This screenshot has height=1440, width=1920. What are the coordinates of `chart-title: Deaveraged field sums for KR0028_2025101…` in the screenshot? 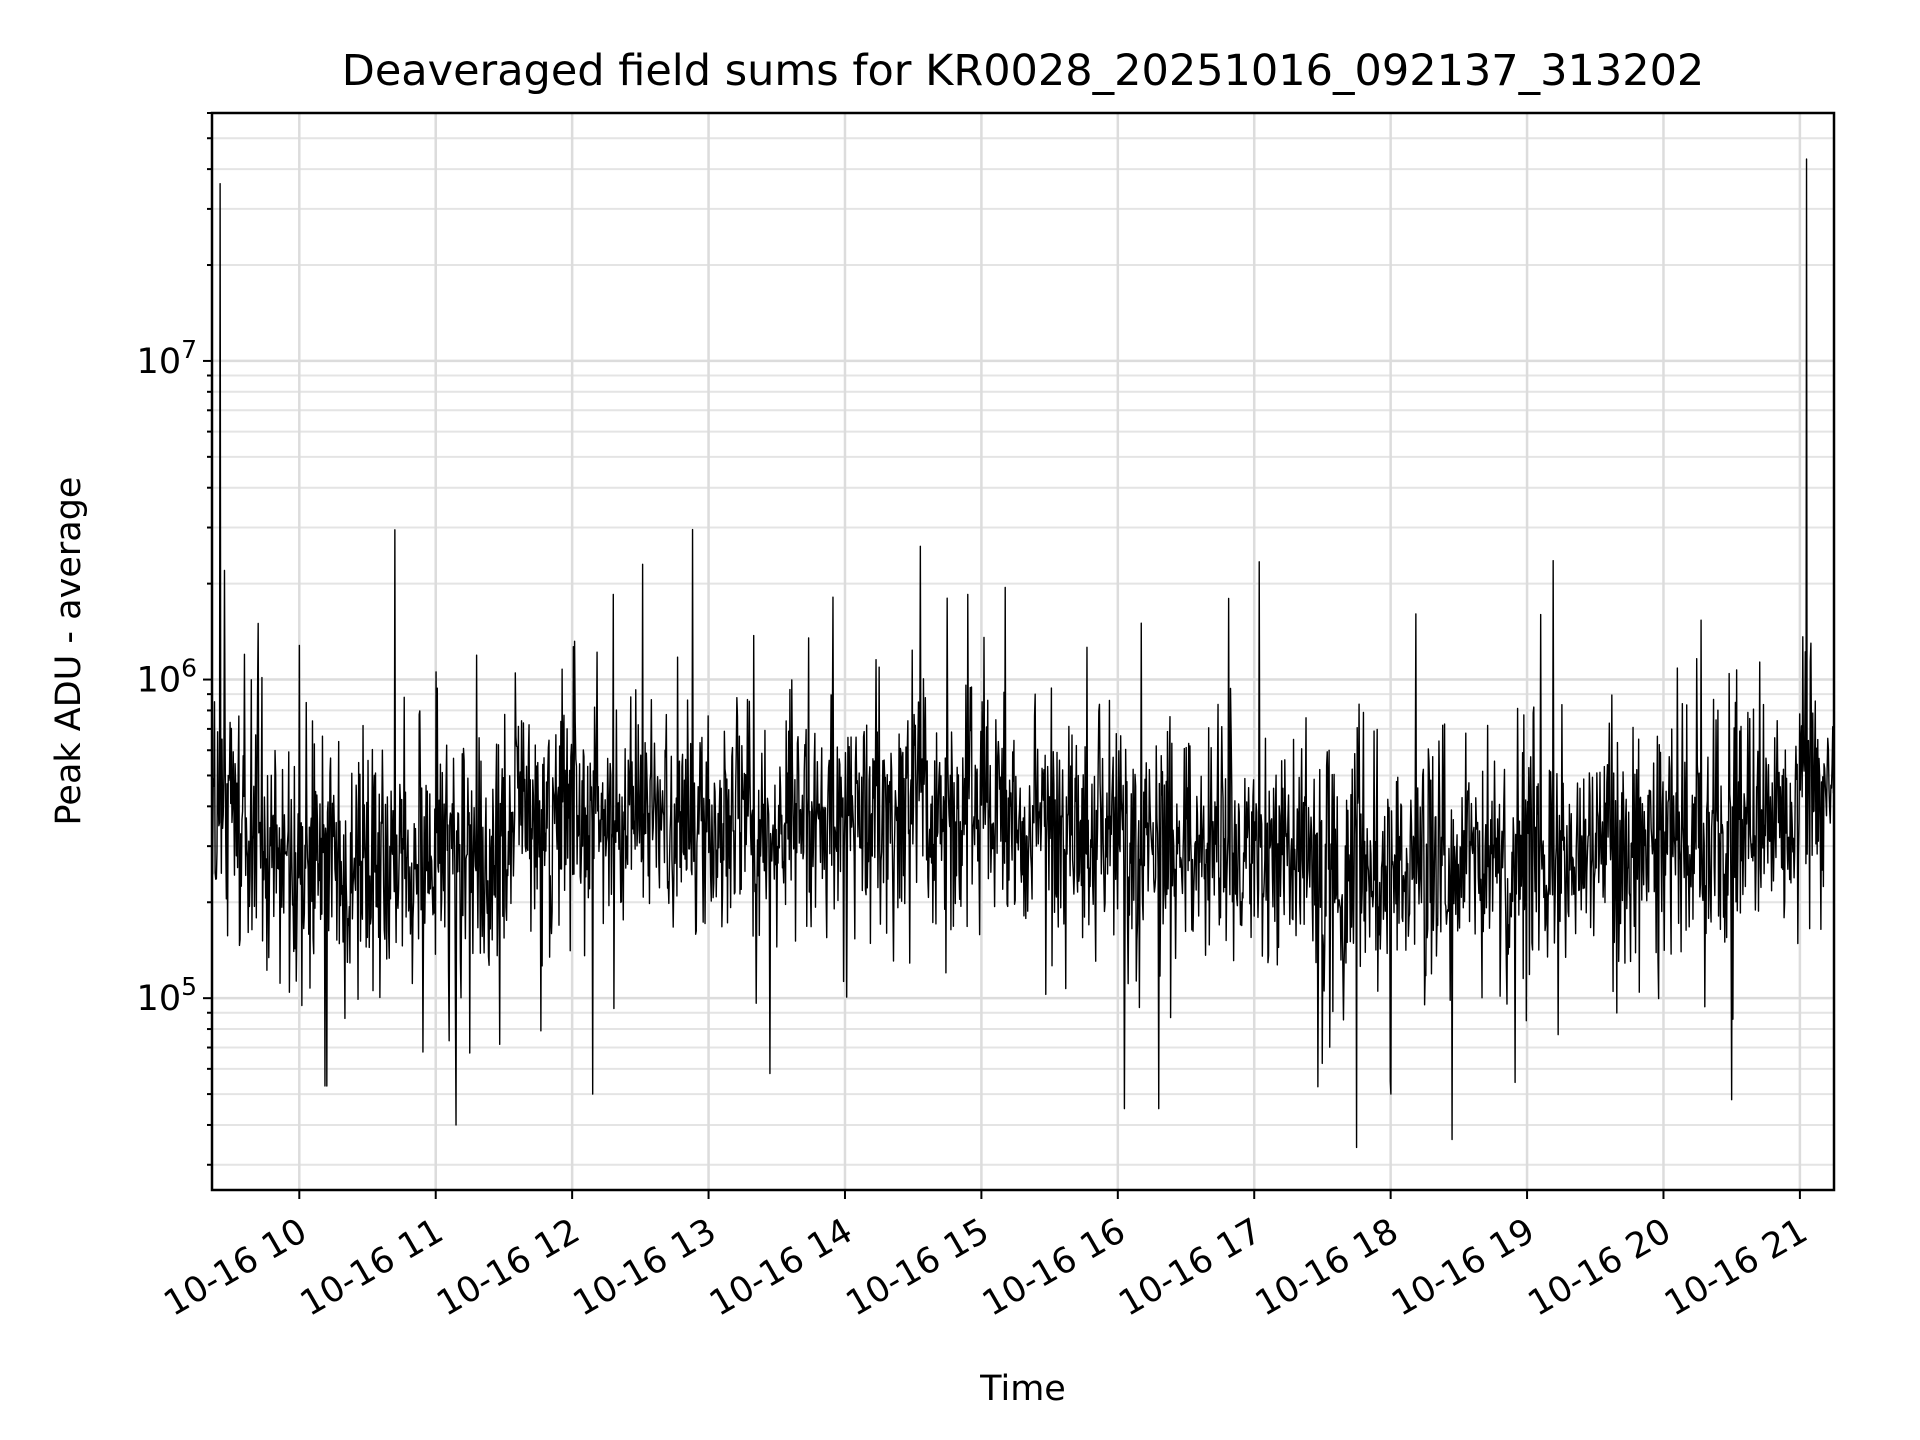 It's located at (1023, 71).